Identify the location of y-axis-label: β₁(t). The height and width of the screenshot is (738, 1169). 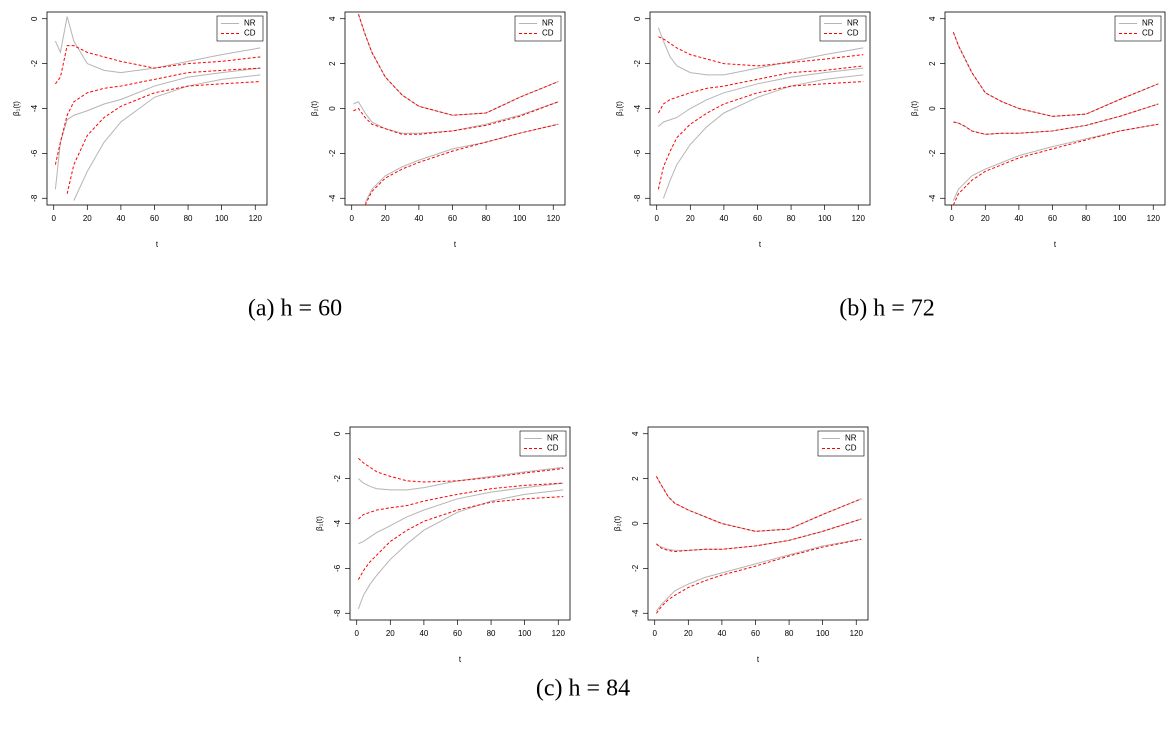
(619, 108).